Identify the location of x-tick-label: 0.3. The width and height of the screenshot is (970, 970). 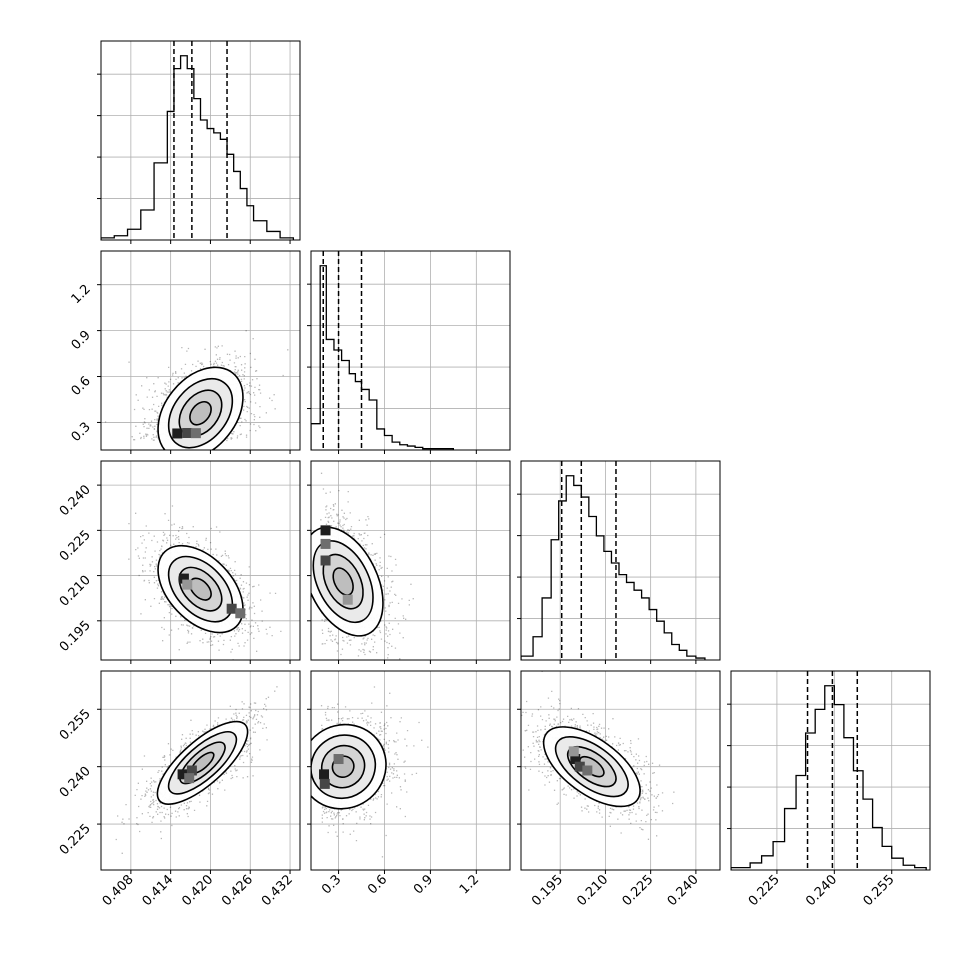
(331, 884).